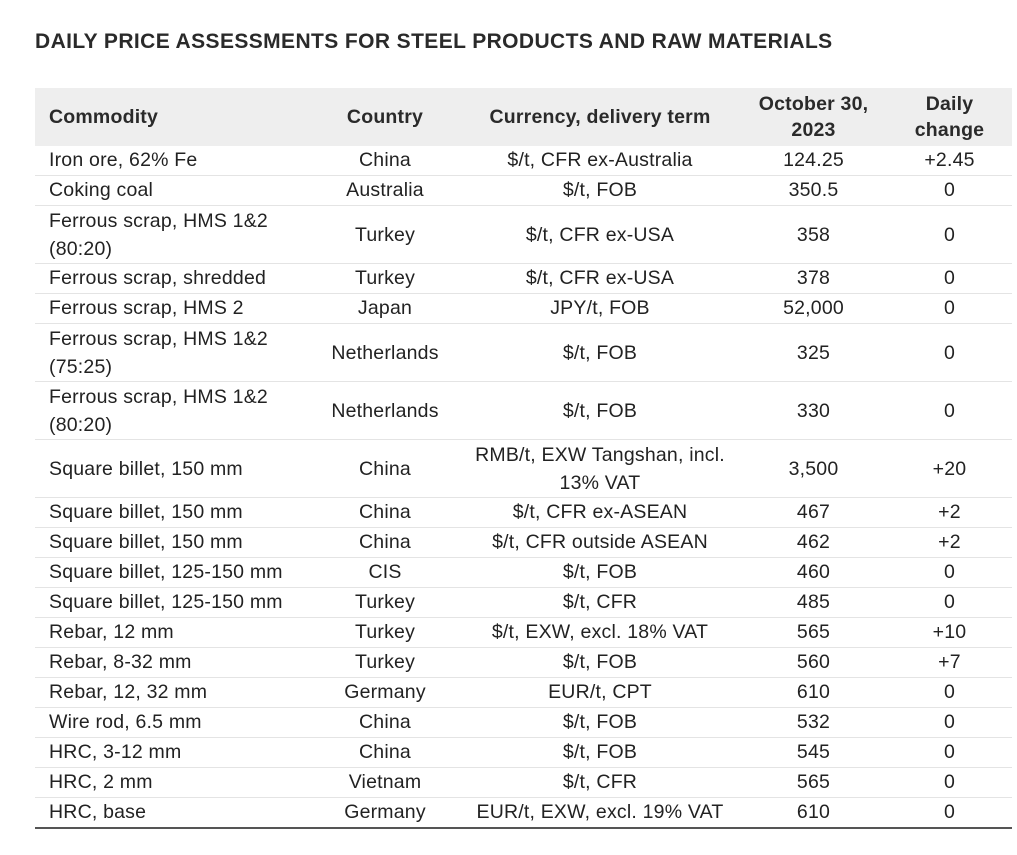 This screenshot has height=855, width=1017. Describe the element at coordinates (600, 468) in the screenshot. I see `cell-currency: RMB/t, EXW Tangshan, incl. 13% VAT` at that location.